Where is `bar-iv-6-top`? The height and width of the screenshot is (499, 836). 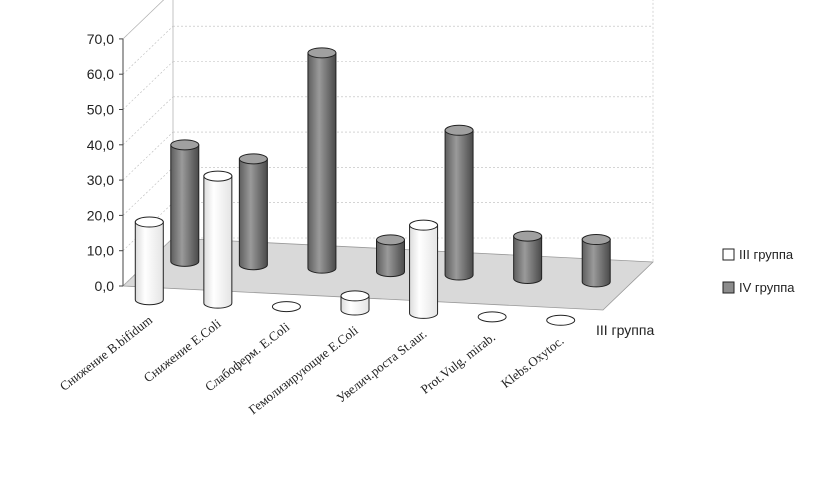
bar-iv-6-top is located at coordinates (596, 240).